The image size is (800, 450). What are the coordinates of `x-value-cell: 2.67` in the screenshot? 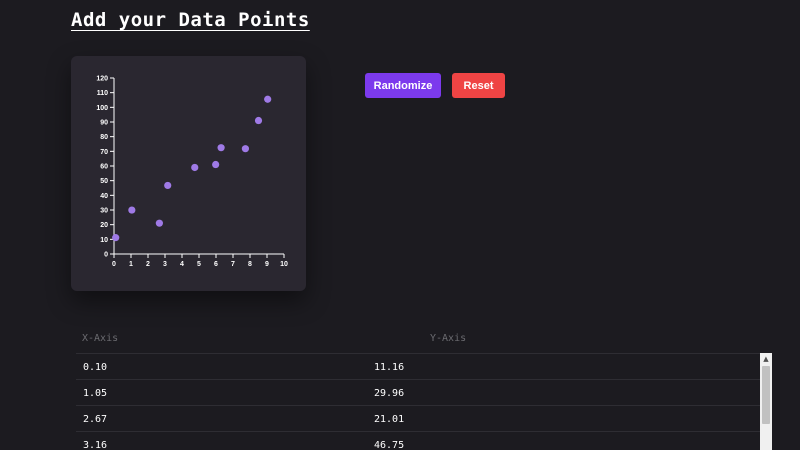 It's located at (95, 419).